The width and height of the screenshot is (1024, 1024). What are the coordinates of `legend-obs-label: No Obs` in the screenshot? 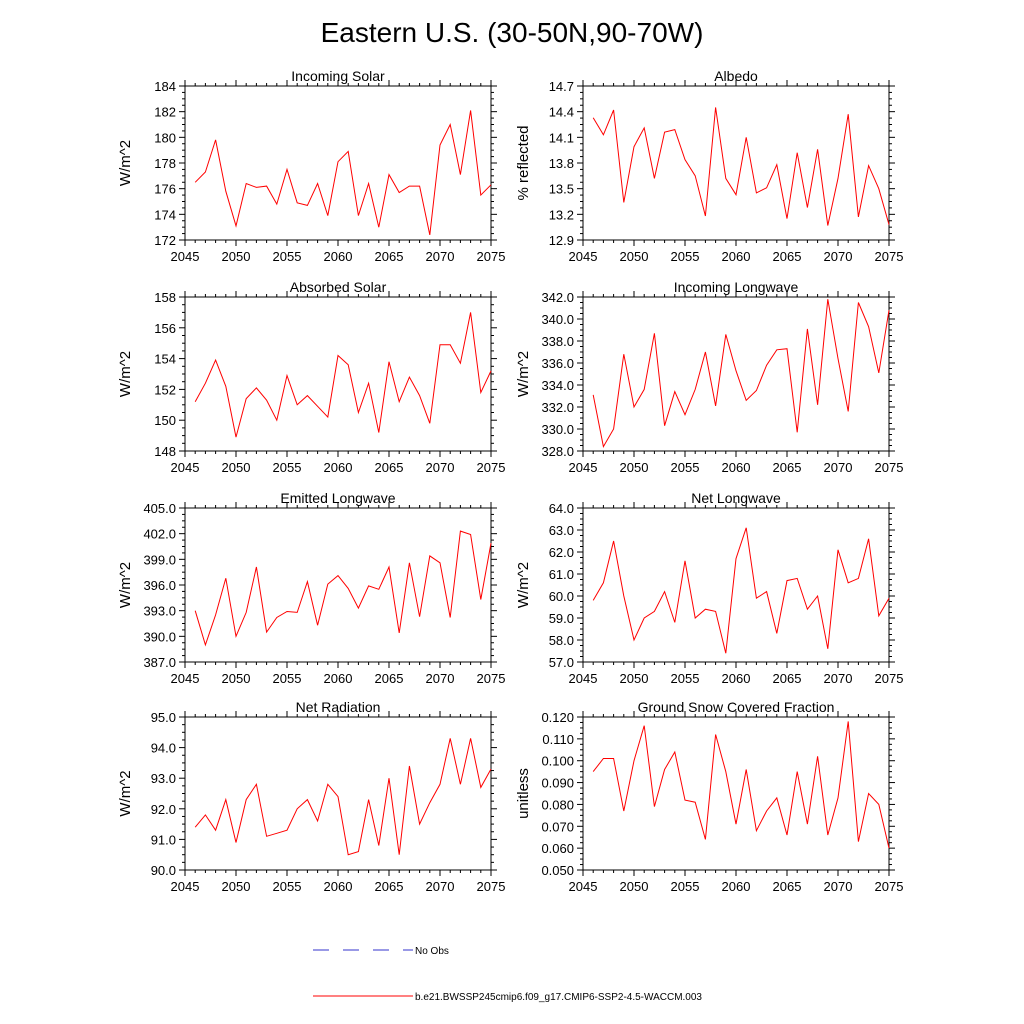 It's located at (432, 951).